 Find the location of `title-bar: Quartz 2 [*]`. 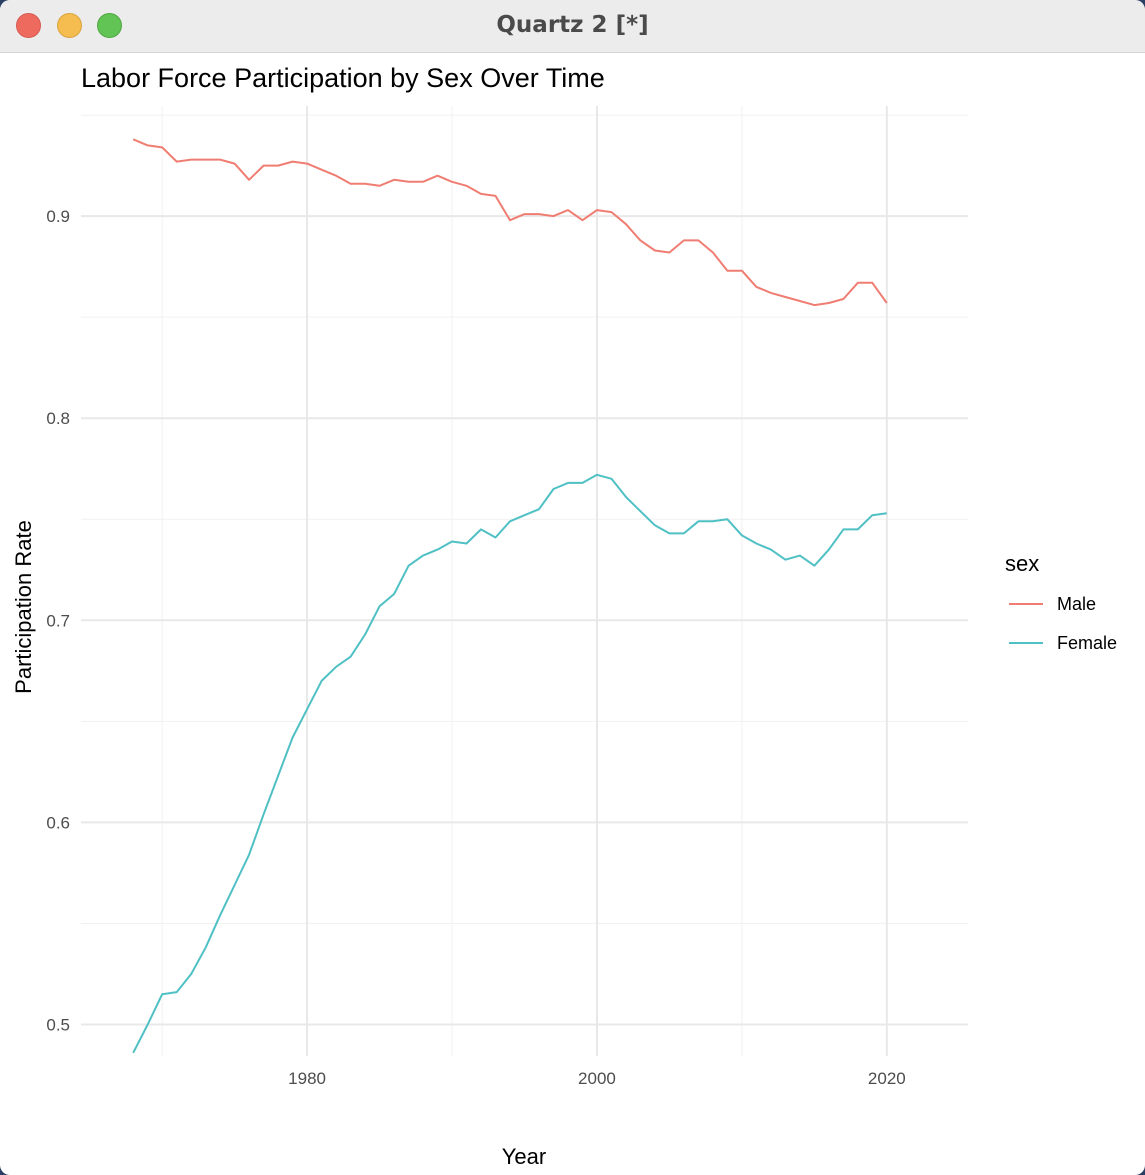

title-bar: Quartz 2 [*] is located at coordinates (572, 26).